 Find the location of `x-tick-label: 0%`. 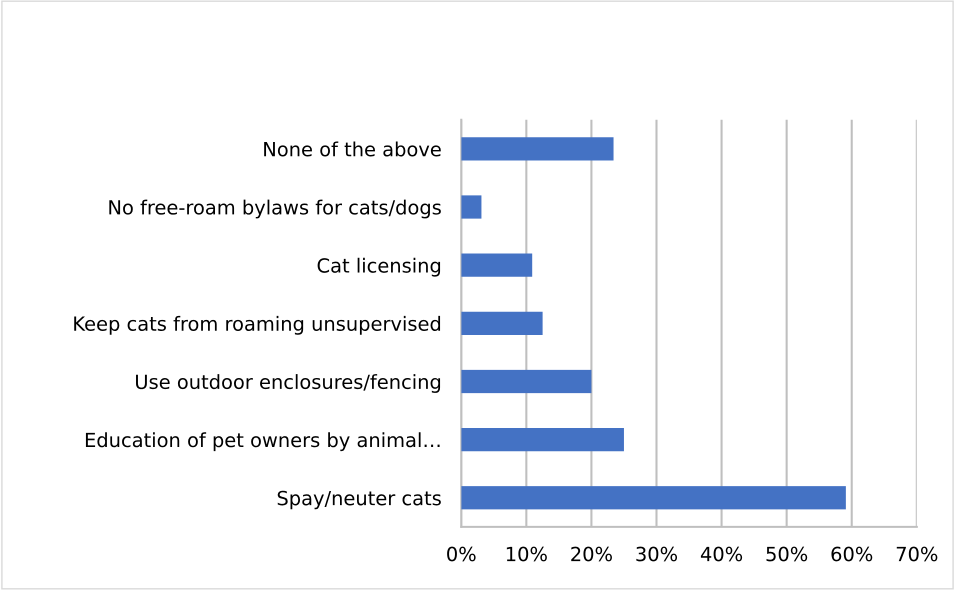

x-tick-label: 0% is located at coordinates (461, 554).